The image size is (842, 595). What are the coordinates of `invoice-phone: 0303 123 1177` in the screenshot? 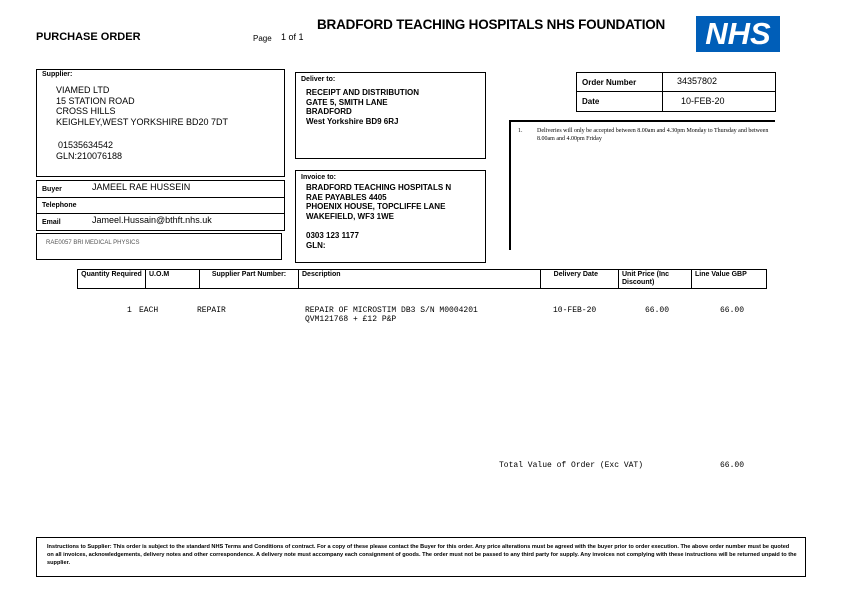 It's located at (332, 235).